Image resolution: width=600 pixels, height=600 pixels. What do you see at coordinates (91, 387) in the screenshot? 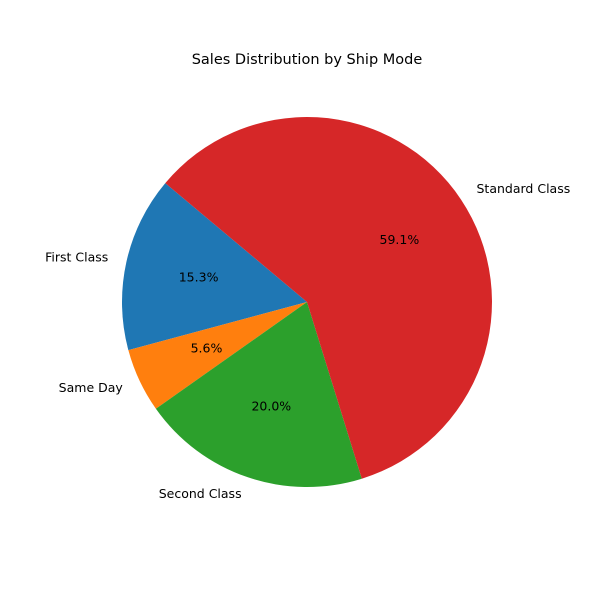
I see `slice-label-same-day: Same Day` at bounding box center [91, 387].